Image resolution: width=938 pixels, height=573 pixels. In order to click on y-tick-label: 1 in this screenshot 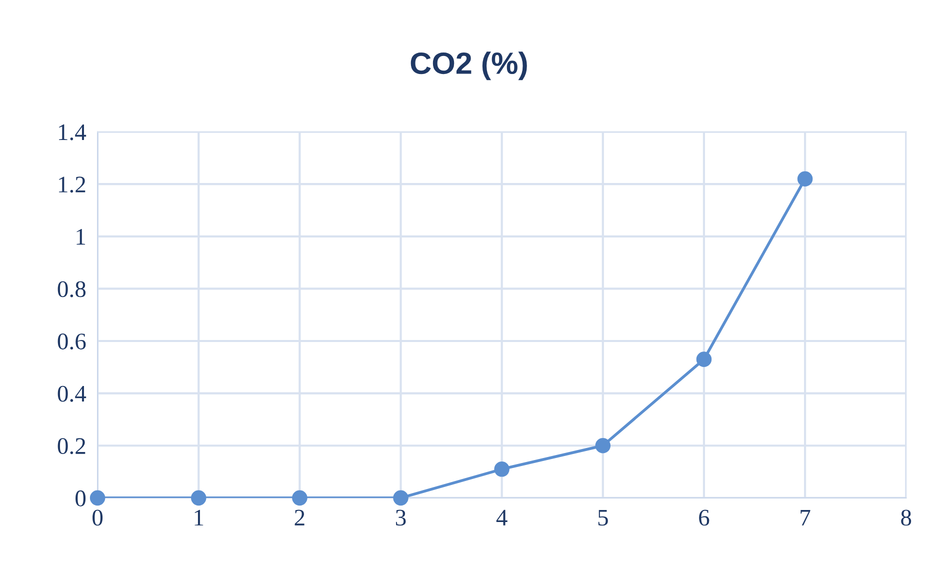, I will do `click(81, 237)`.